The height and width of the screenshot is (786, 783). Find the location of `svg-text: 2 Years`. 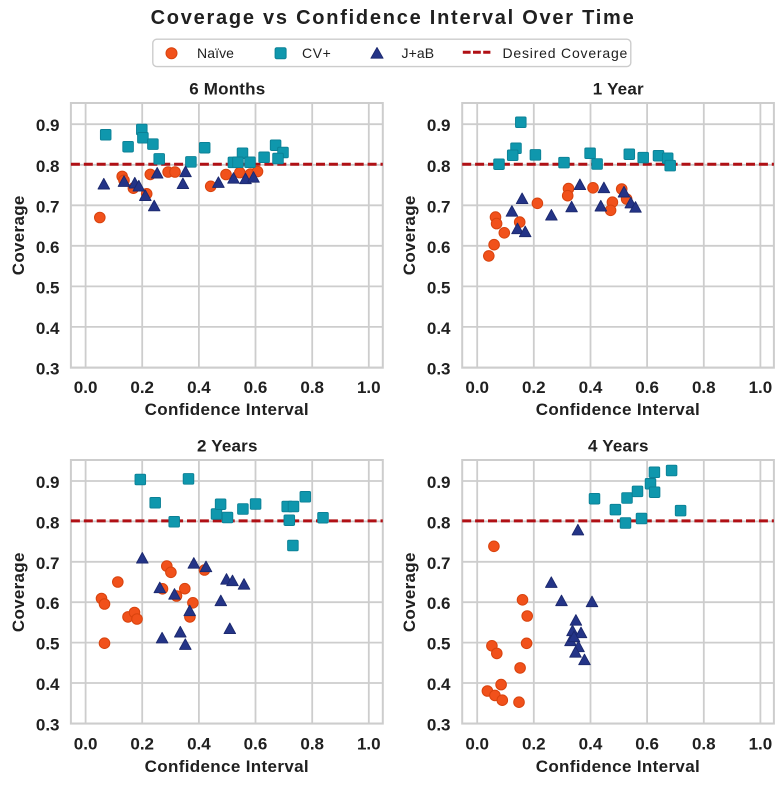

svg-text: 2 Years is located at coordinates (227, 446).